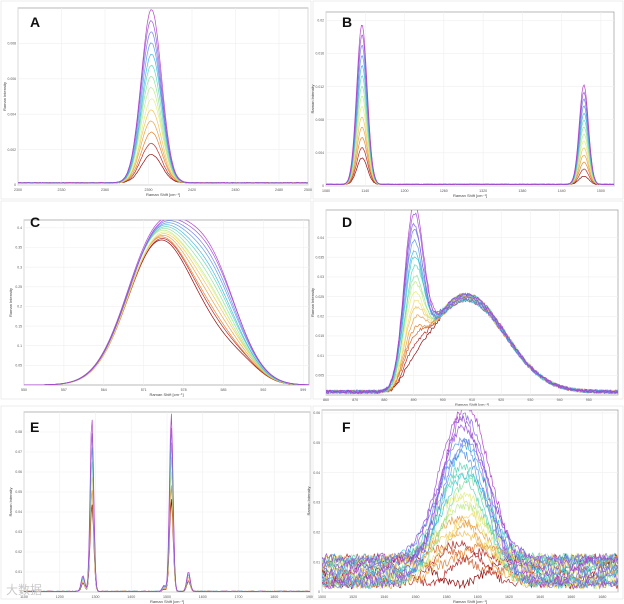 The image size is (624, 604). What do you see at coordinates (346, 427) in the screenshot?
I see `panel-label: F` at bounding box center [346, 427].